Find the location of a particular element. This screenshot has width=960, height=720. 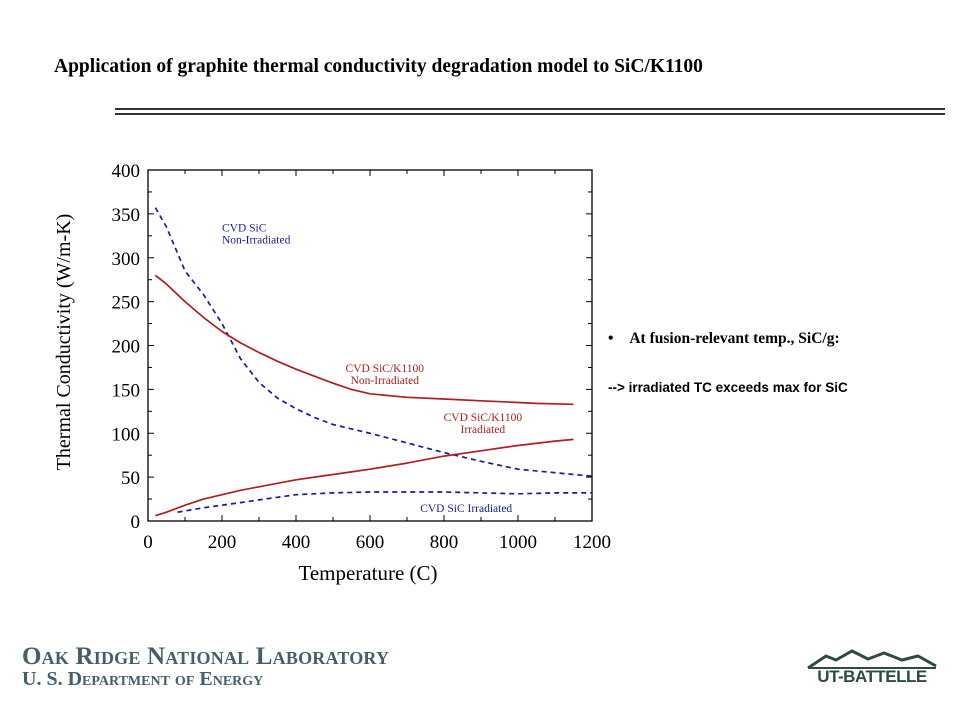

y-tick-label: 150 is located at coordinates (126, 390).